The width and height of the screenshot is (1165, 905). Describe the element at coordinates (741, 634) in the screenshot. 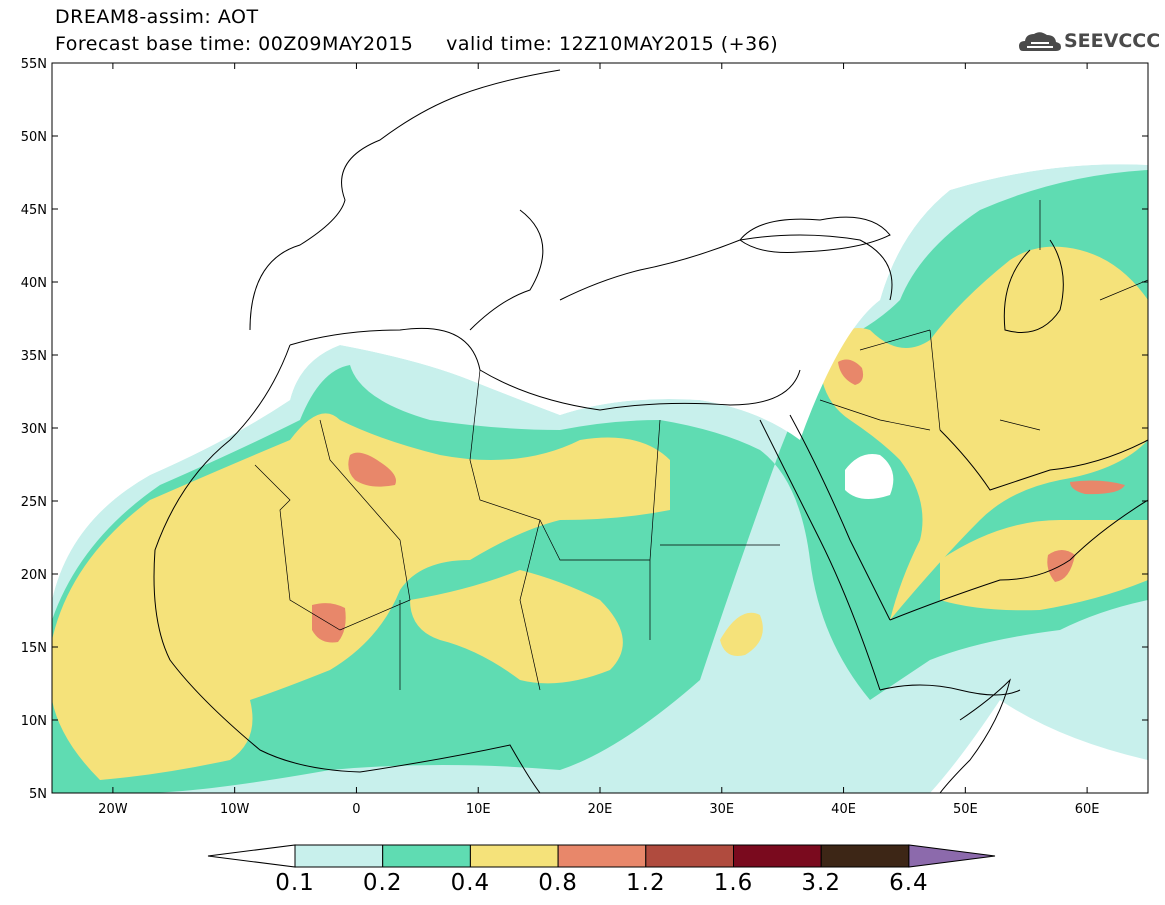

I see `aot-band-0.4-spot` at that location.